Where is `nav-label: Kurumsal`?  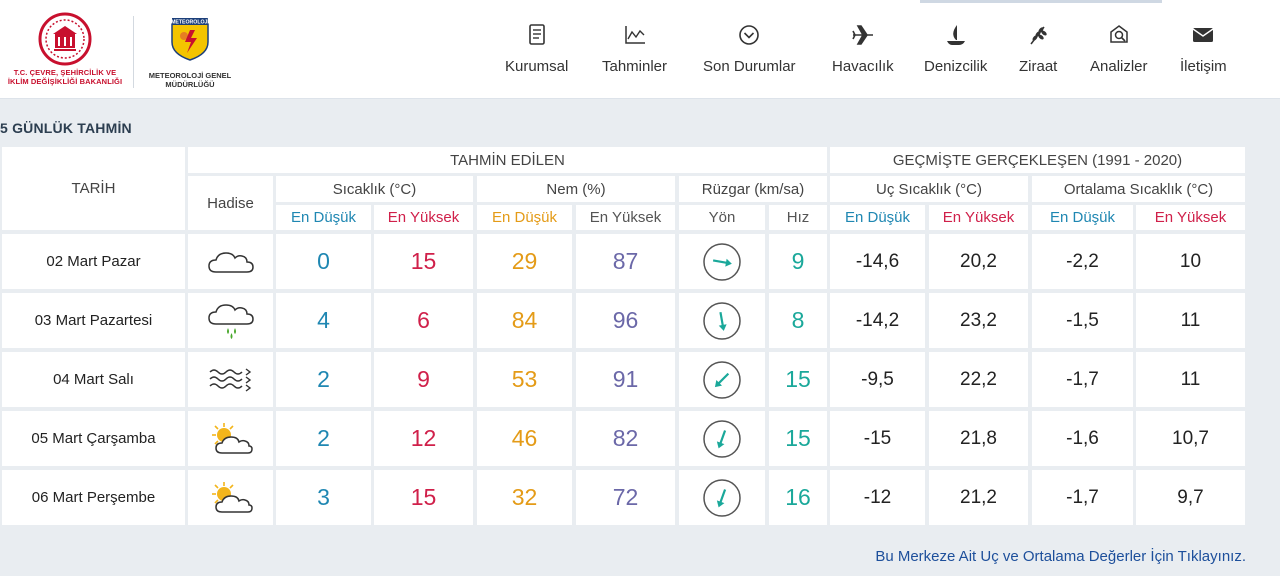 nav-label: Kurumsal is located at coordinates (537, 66).